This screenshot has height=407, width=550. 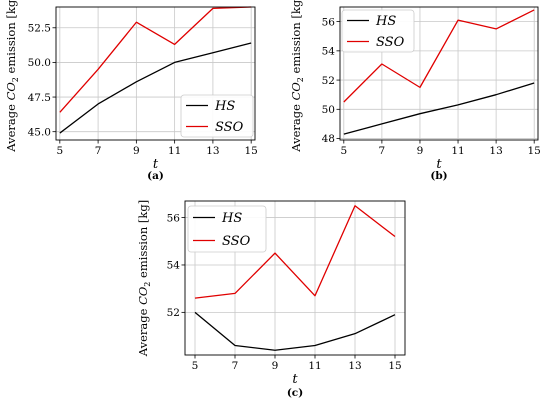 What do you see at coordinates (328, 139) in the screenshot?
I see `y-tick-label: 48` at bounding box center [328, 139].